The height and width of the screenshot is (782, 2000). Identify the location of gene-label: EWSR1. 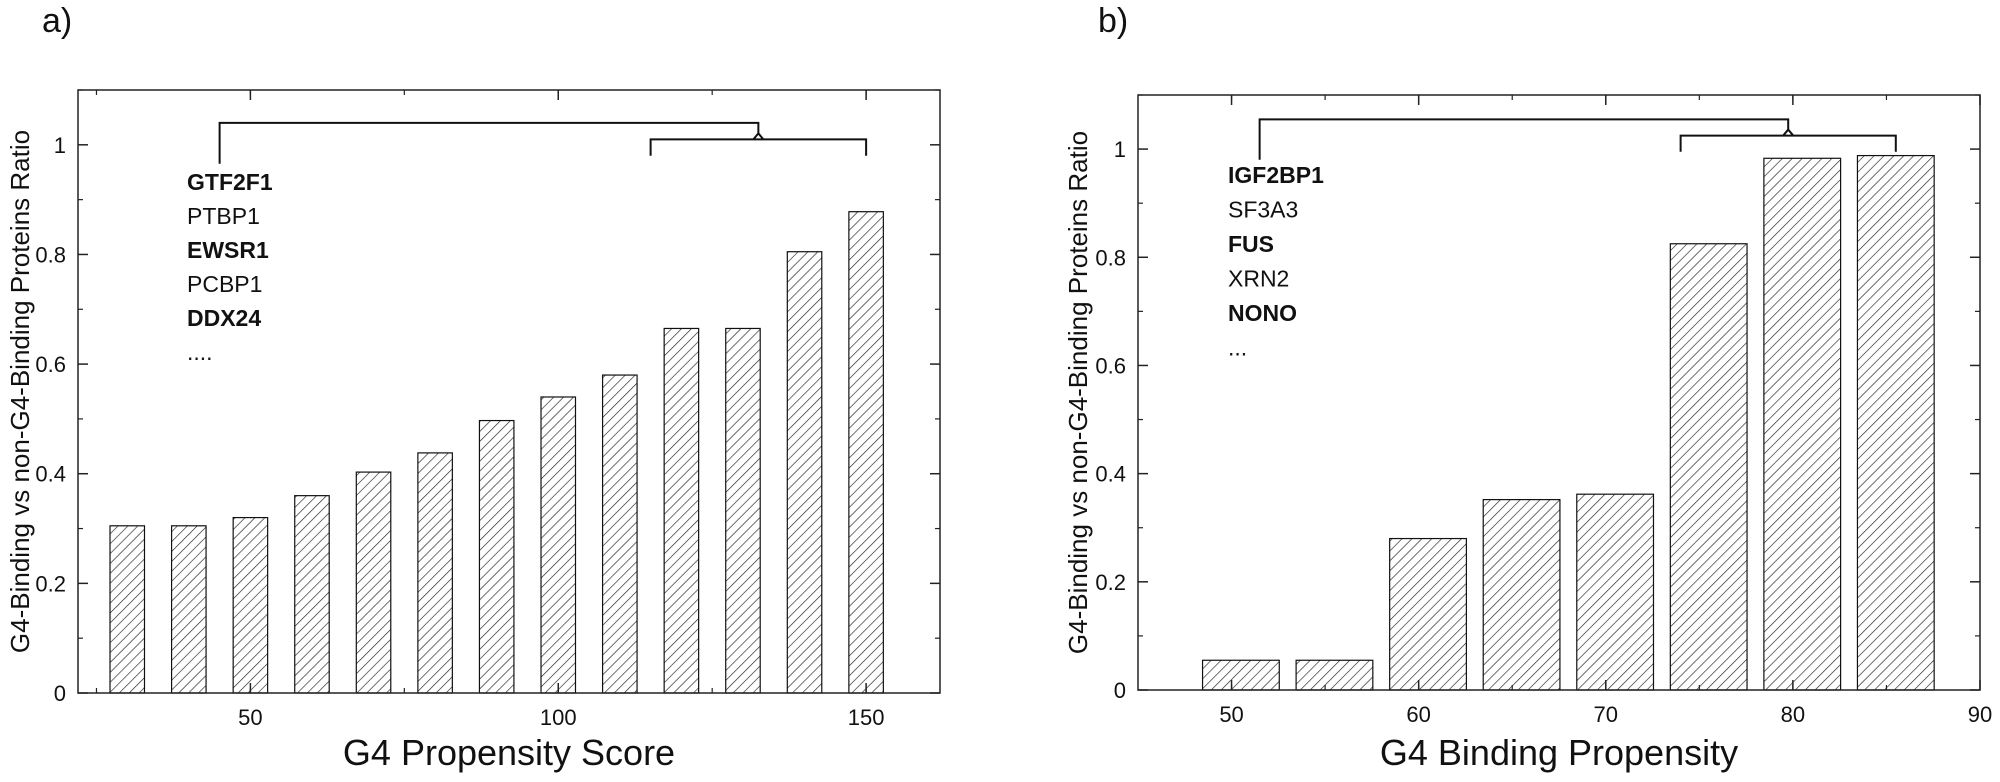
(228, 250).